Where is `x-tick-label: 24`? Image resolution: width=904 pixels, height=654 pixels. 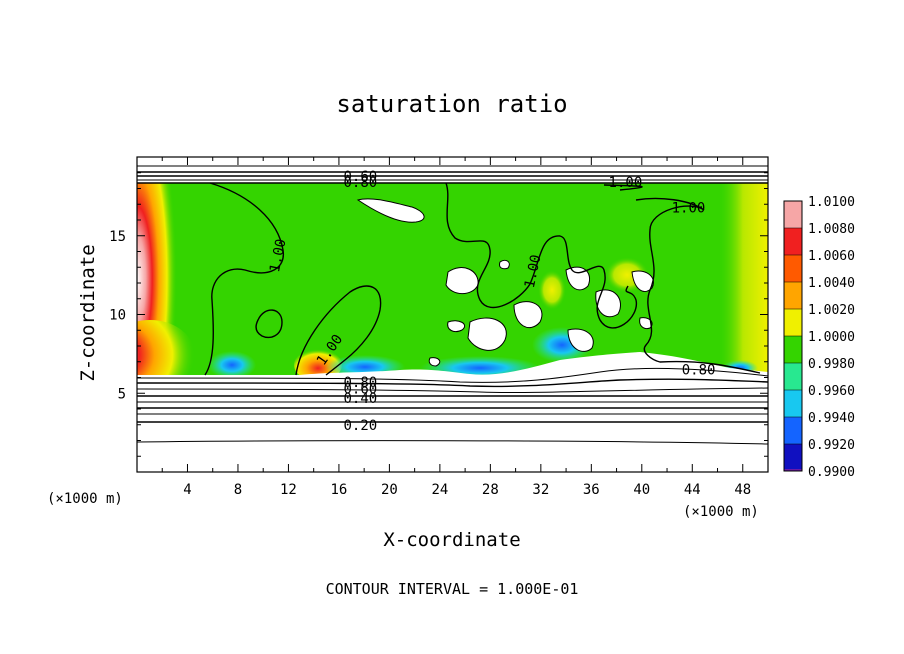
x-tick-label: 24 is located at coordinates (439, 490).